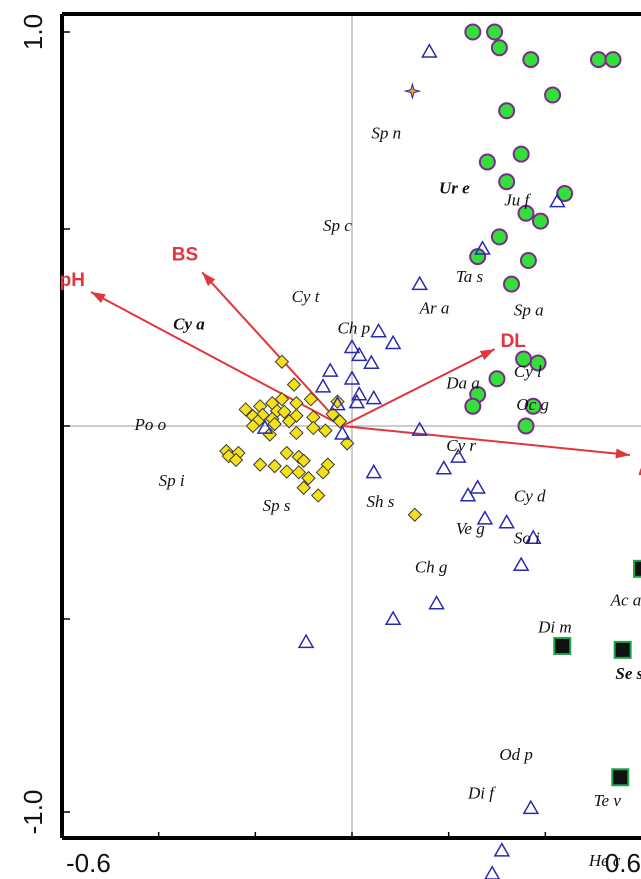 The width and height of the screenshot is (641, 879). What do you see at coordinates (88, 863) in the screenshot?
I see `x-tick-label: -0.6` at bounding box center [88, 863].